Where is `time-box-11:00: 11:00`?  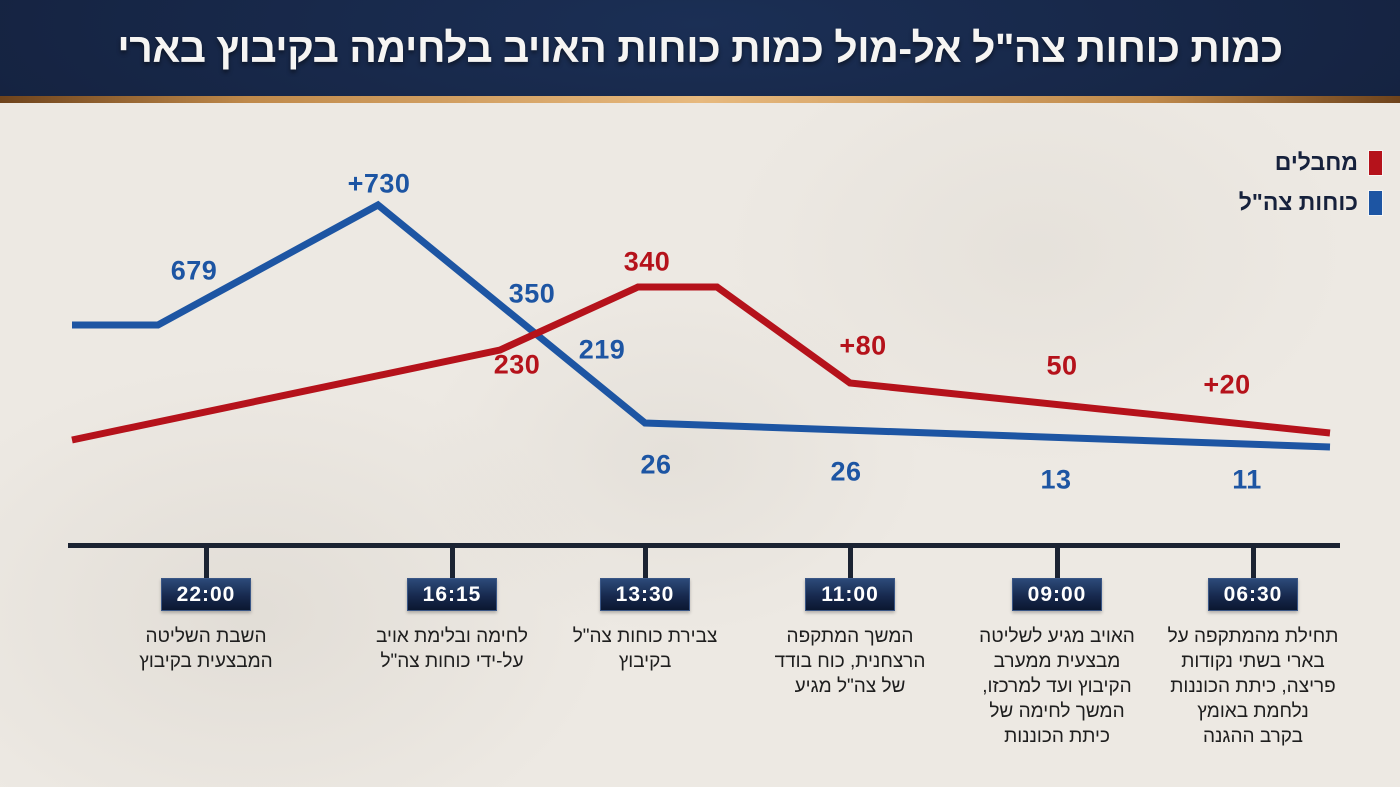
time-box-11:00: 11:00 is located at coordinates (850, 594).